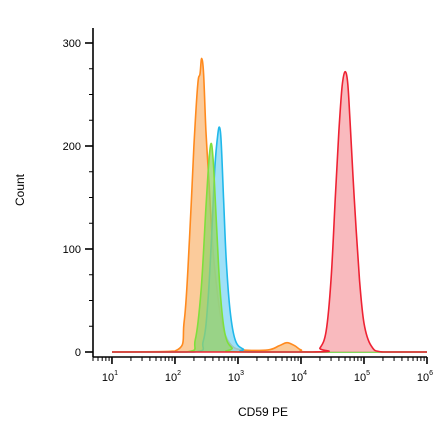  I want to click on y-tick-label: 0, so click(78, 353).